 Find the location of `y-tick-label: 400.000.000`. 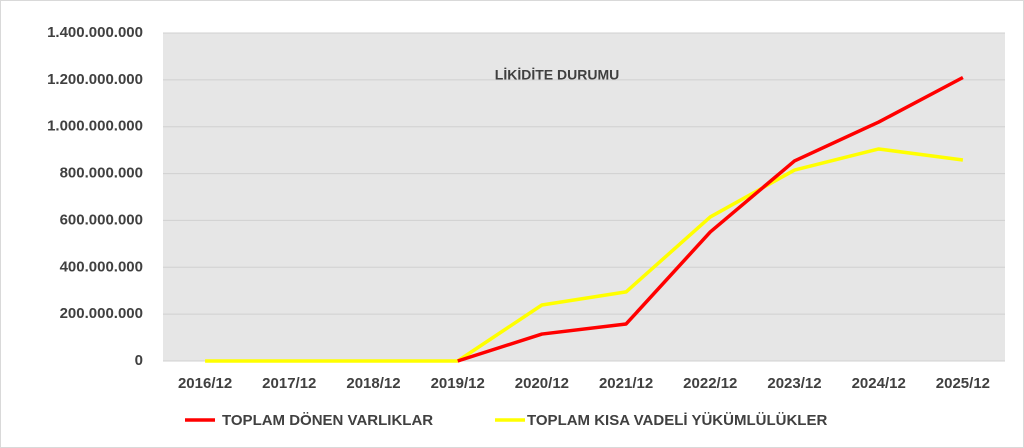

y-tick-label: 400.000.000 is located at coordinates (101, 266).